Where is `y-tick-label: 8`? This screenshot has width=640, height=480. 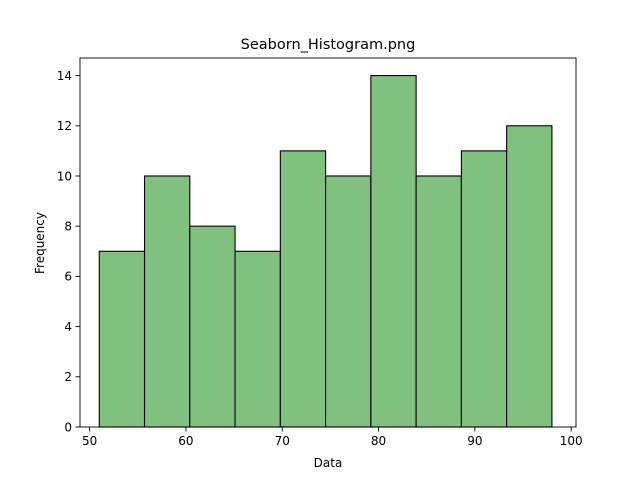
y-tick-label: 8 is located at coordinates (68, 226).